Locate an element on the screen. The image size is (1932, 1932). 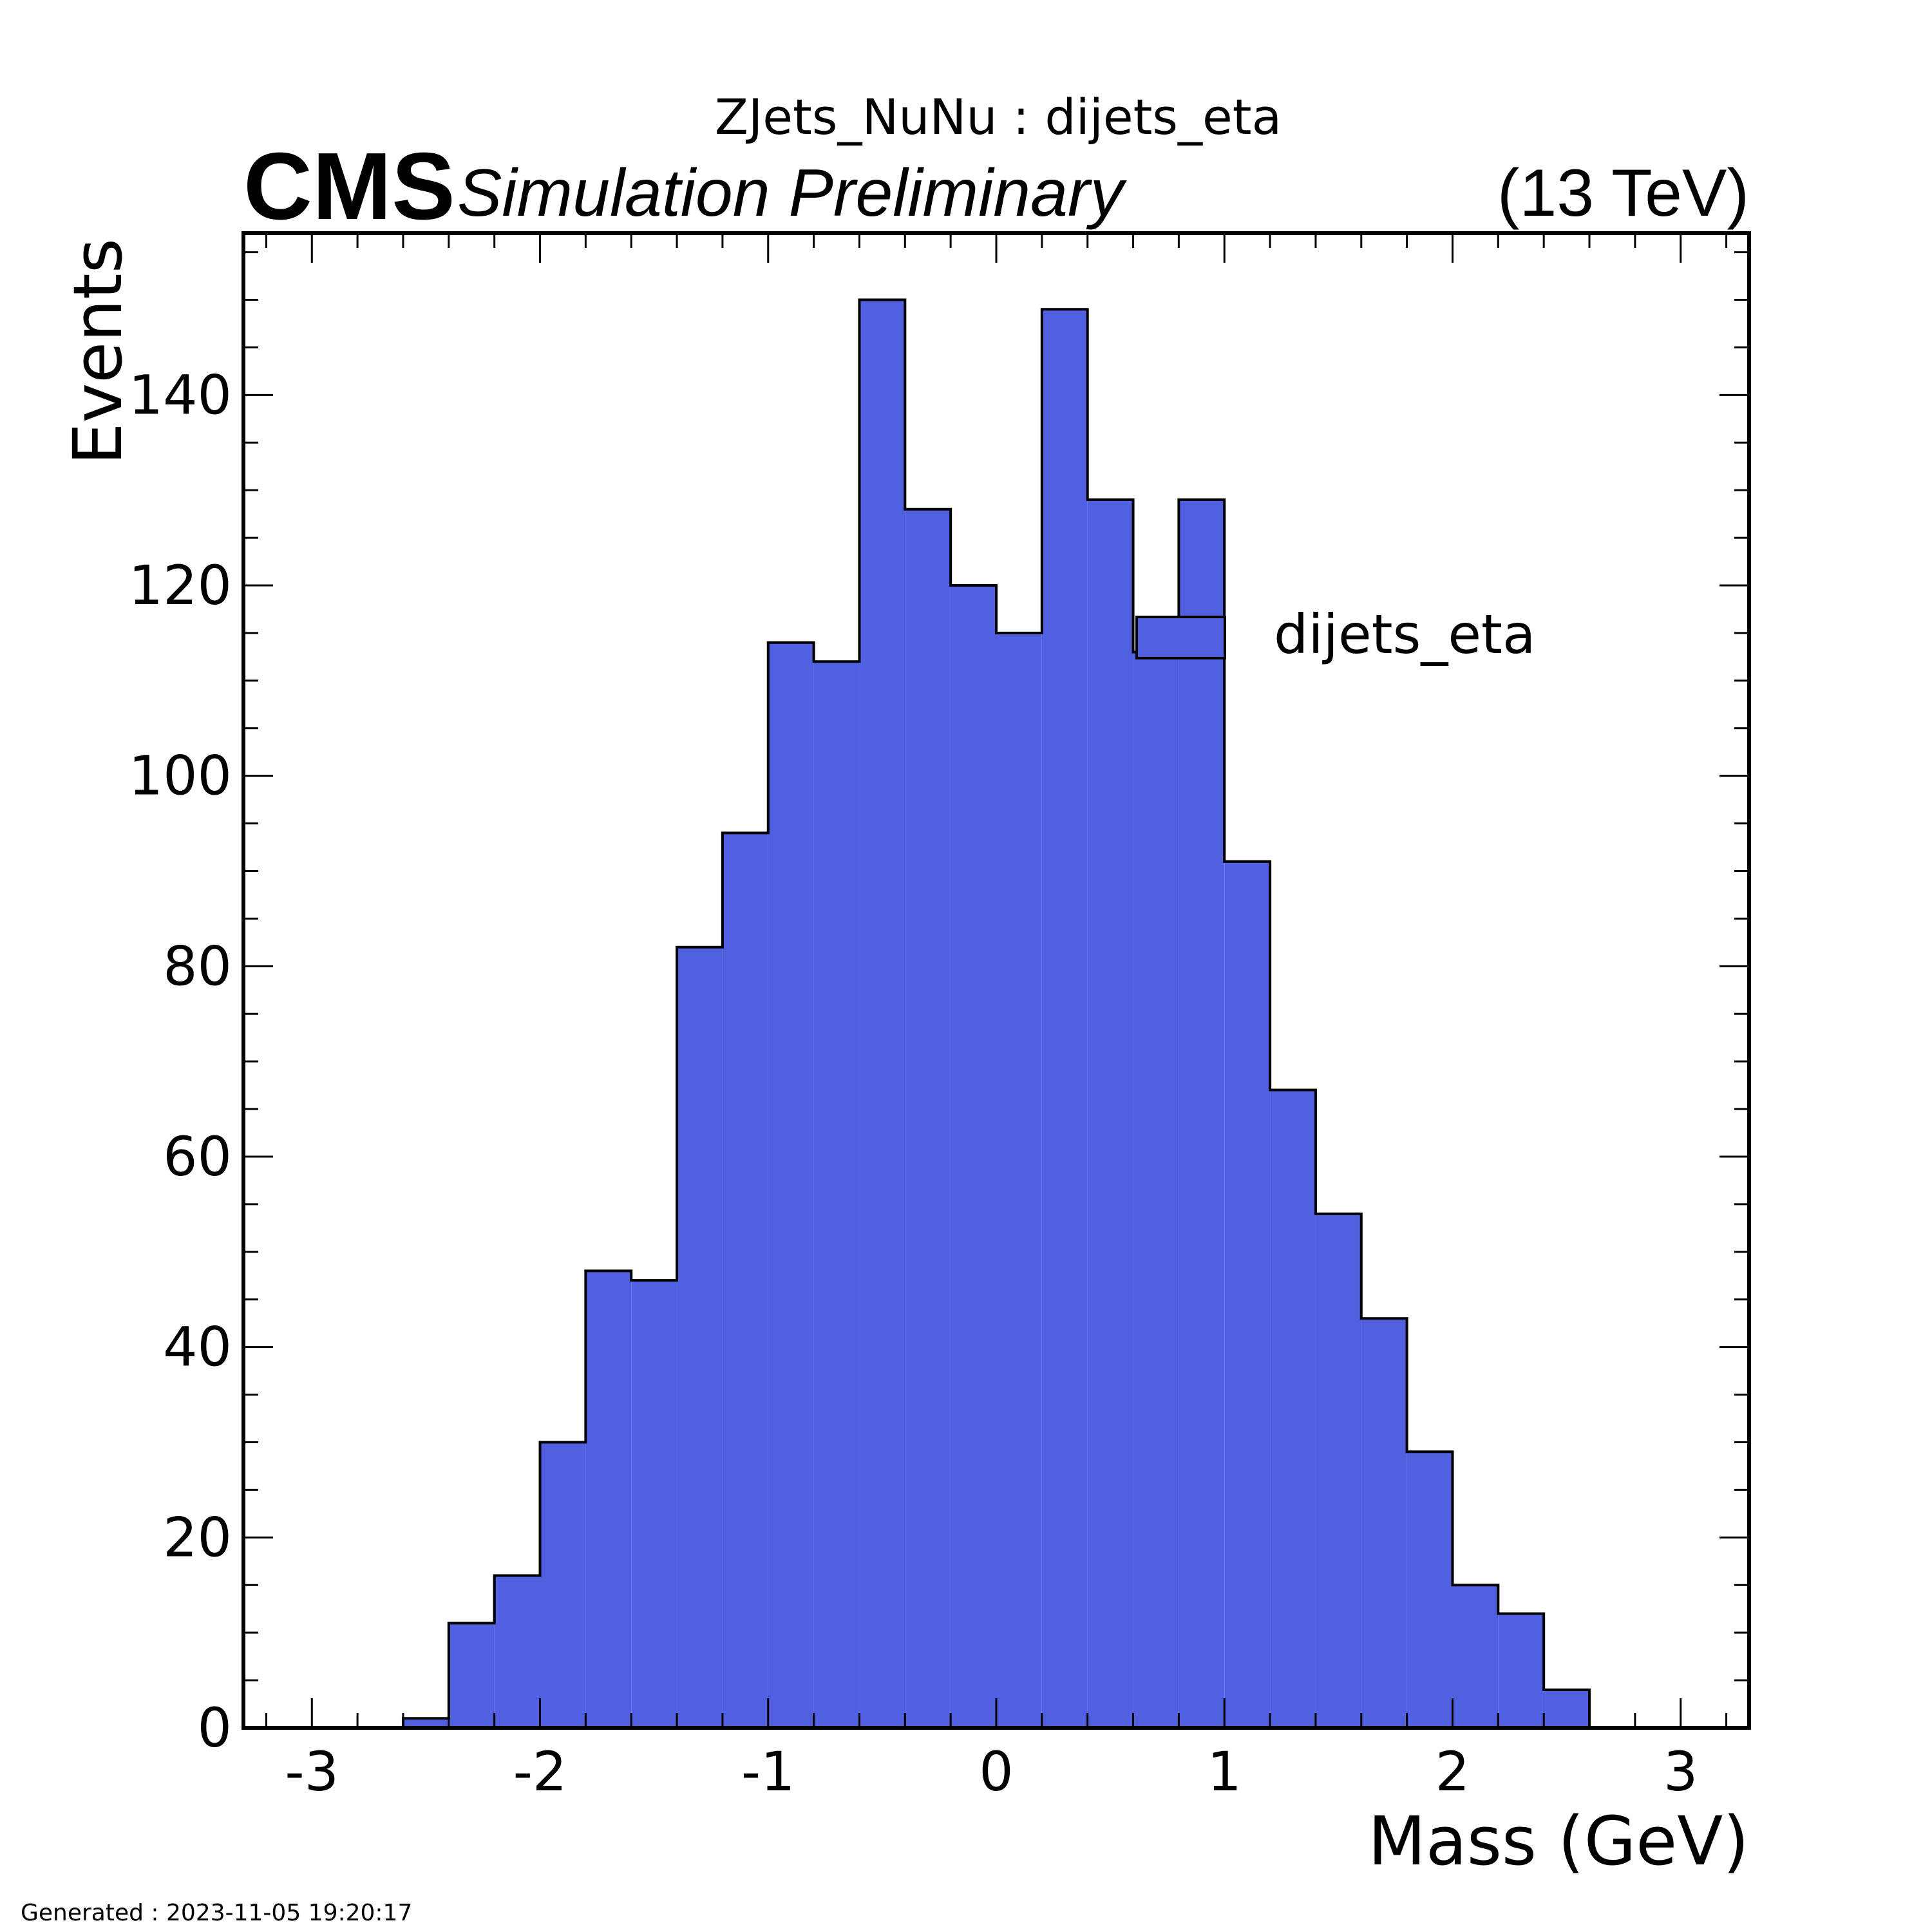
x-tick-labels: -3 -2 -1 0 1 2 3 is located at coordinates (991, 1772).